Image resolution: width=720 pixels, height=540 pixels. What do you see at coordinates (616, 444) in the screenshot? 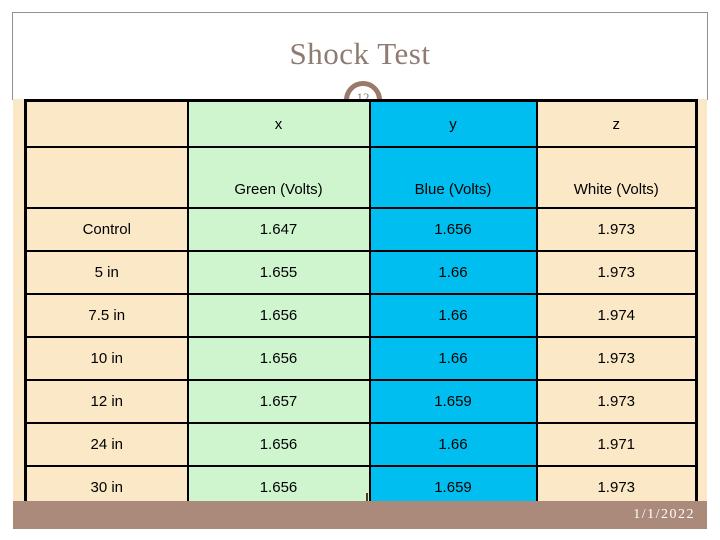
I see `value-z: 1.971` at bounding box center [616, 444].